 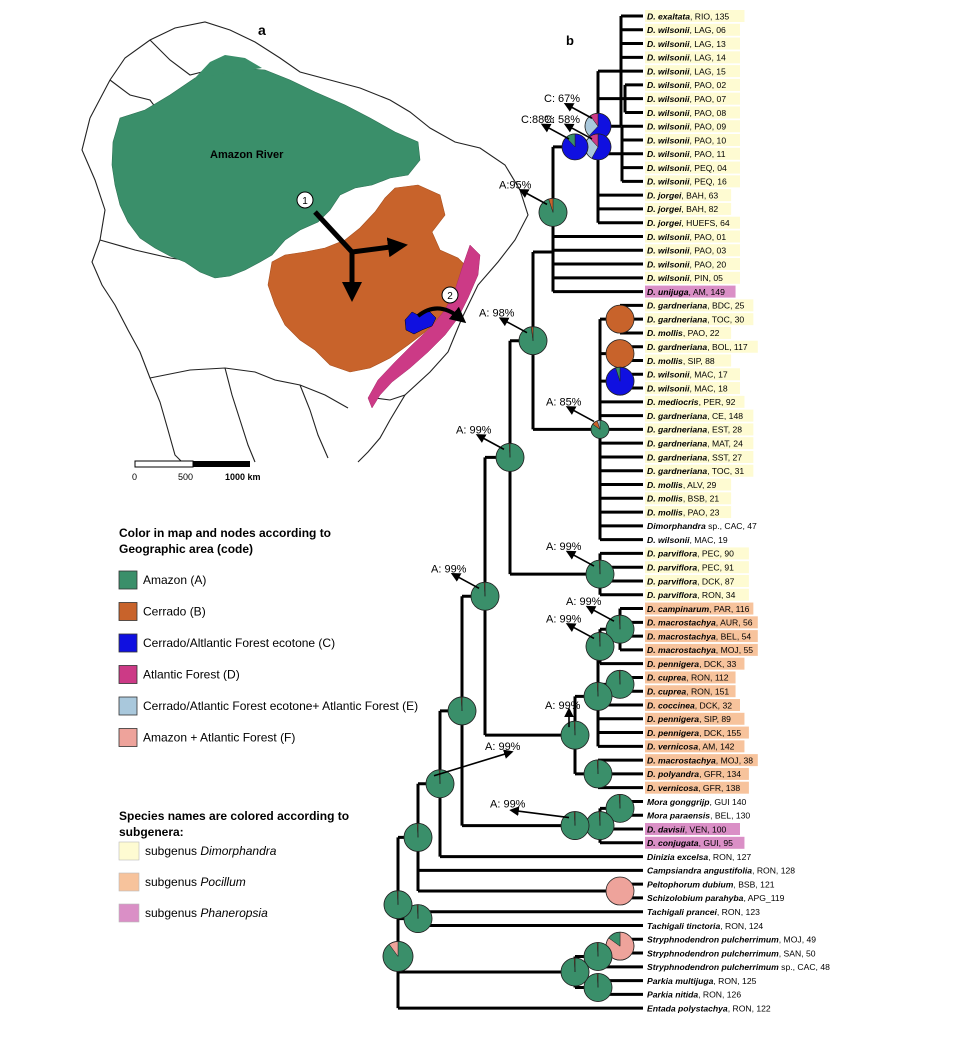 I want to click on taxon-label: D. cuprea, RON, 151, so click(x=688, y=692).